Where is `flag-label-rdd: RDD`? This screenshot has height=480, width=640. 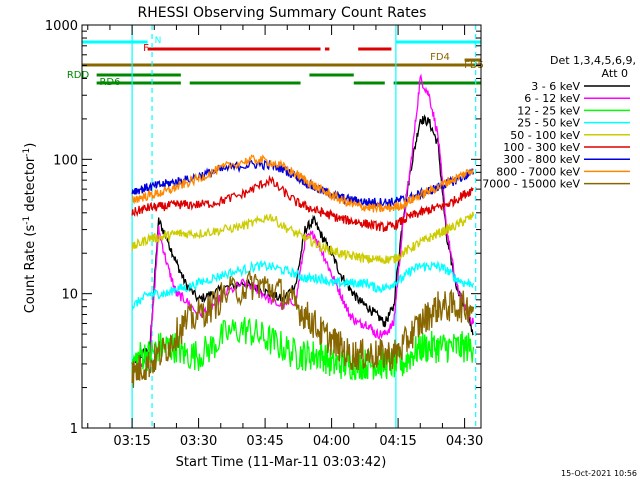
flag-label-rdd: RDD is located at coordinates (78, 75).